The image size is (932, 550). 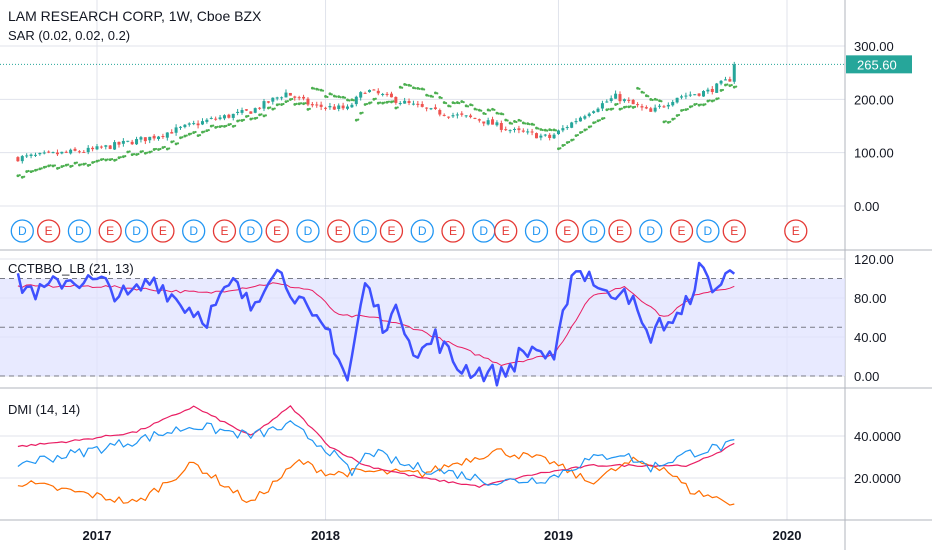 What do you see at coordinates (874, 46) in the screenshot?
I see `price-axis-tick: 300.00` at bounding box center [874, 46].